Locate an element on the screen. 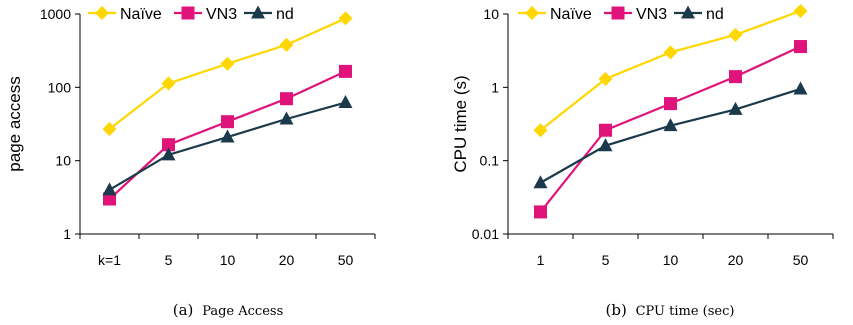 The width and height of the screenshot is (853, 325). figure-caption: (a) Page Access is located at coordinates (228, 310).